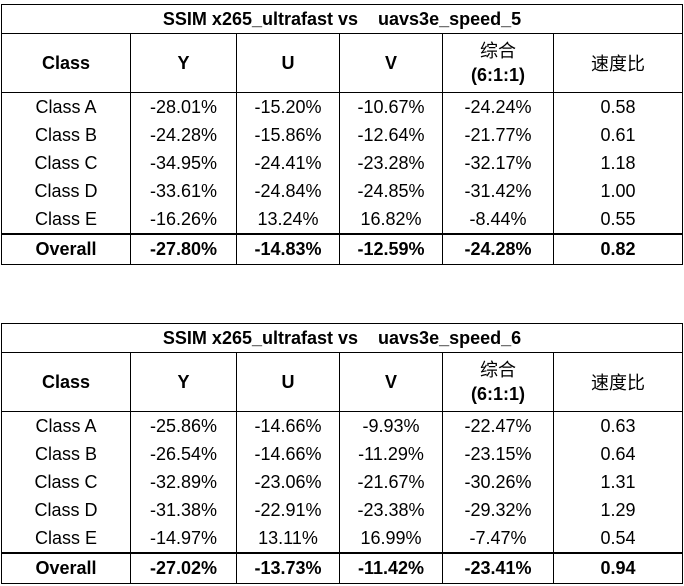 Image resolution: width=684 pixels, height=586 pixels. I want to click on cell-speed: 1.00, so click(618, 191).